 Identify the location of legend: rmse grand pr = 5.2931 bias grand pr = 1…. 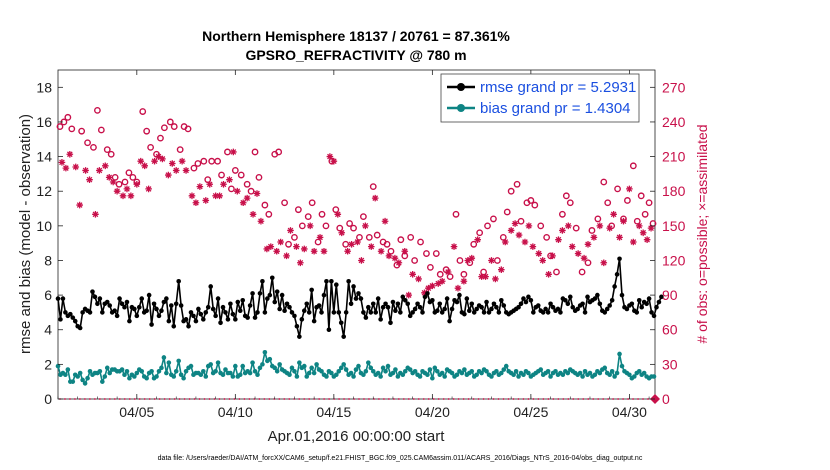
(540, 98).